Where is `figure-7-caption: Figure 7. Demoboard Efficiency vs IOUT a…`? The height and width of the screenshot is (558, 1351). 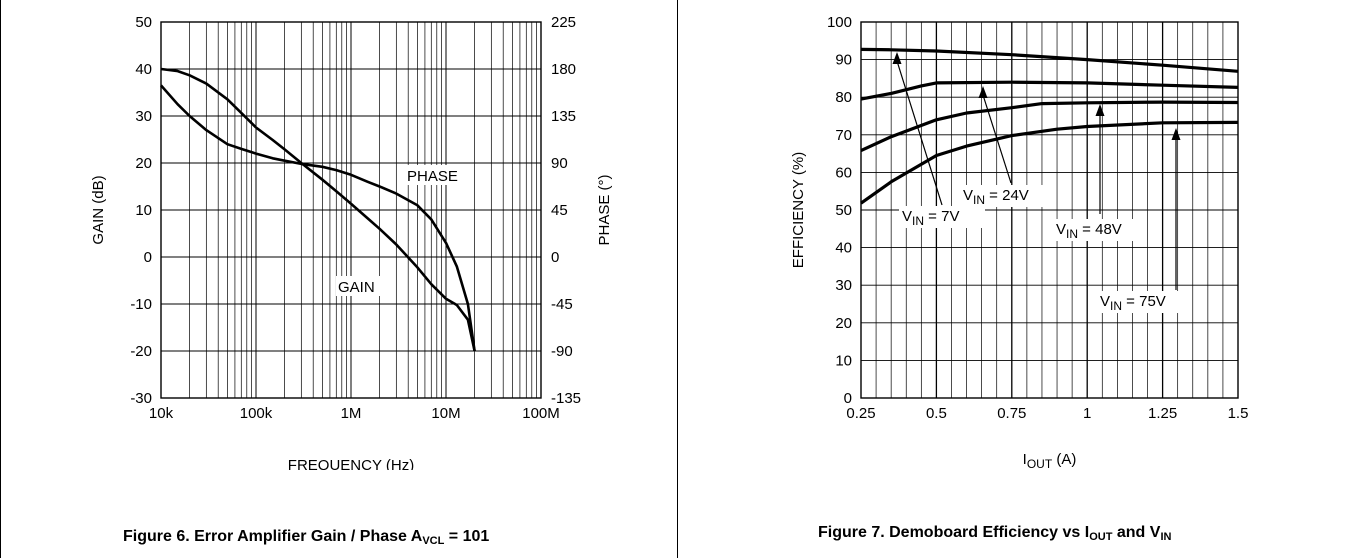 figure-7-caption: Figure 7. Demoboard Efficiency vs IOUT a… is located at coordinates (994, 533).